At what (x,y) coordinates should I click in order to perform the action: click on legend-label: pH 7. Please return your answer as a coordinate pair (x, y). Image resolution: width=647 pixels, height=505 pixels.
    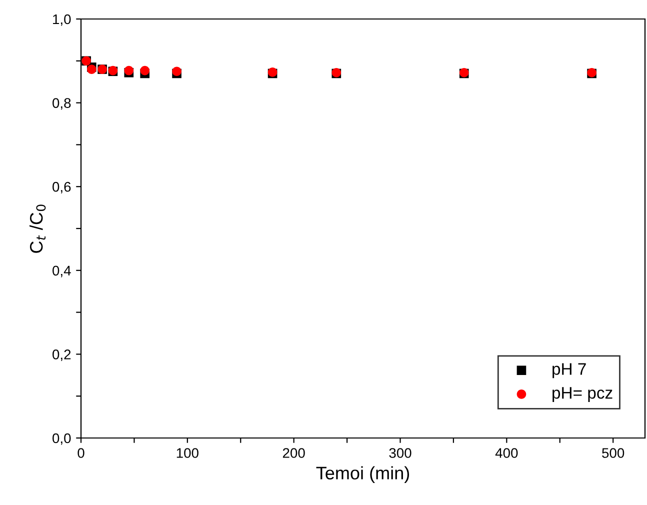
    Looking at the image, I should click on (569, 370).